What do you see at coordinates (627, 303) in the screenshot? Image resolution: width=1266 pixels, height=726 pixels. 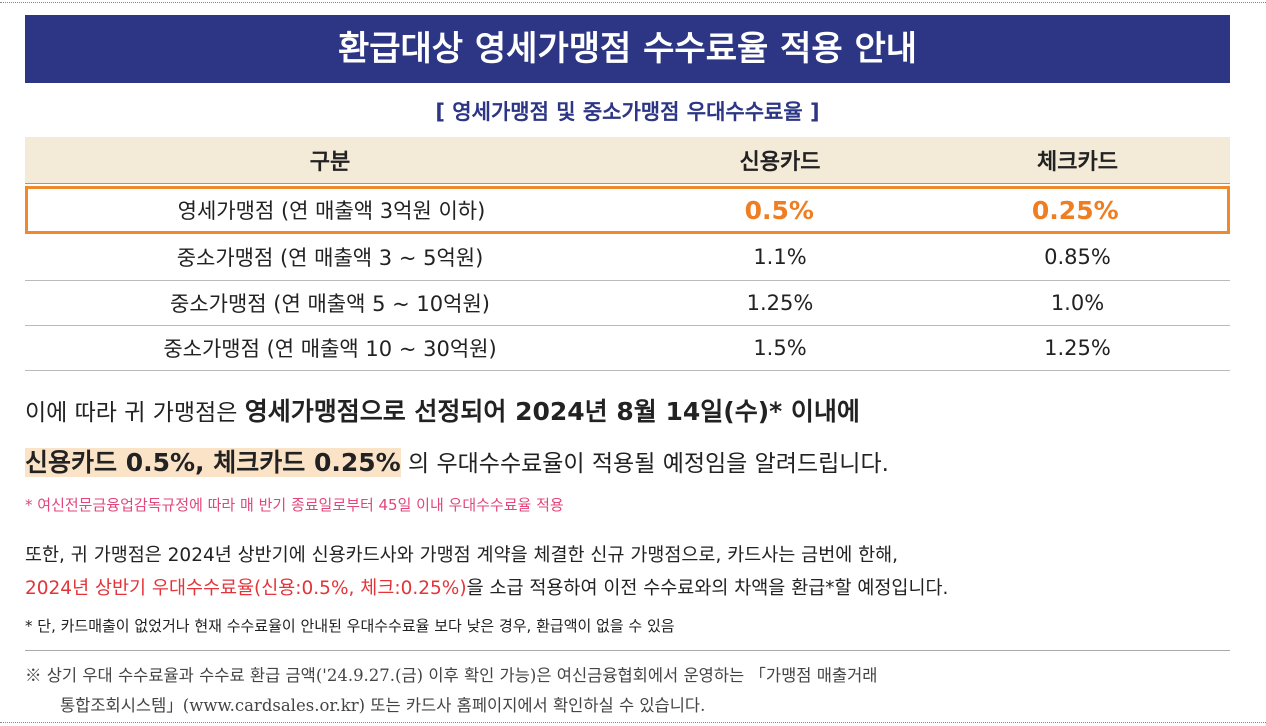 I see `table-row: 중소가맹점 (연 매출액 5 ~ 10억원) 1.25% 1.0%` at bounding box center [627, 303].